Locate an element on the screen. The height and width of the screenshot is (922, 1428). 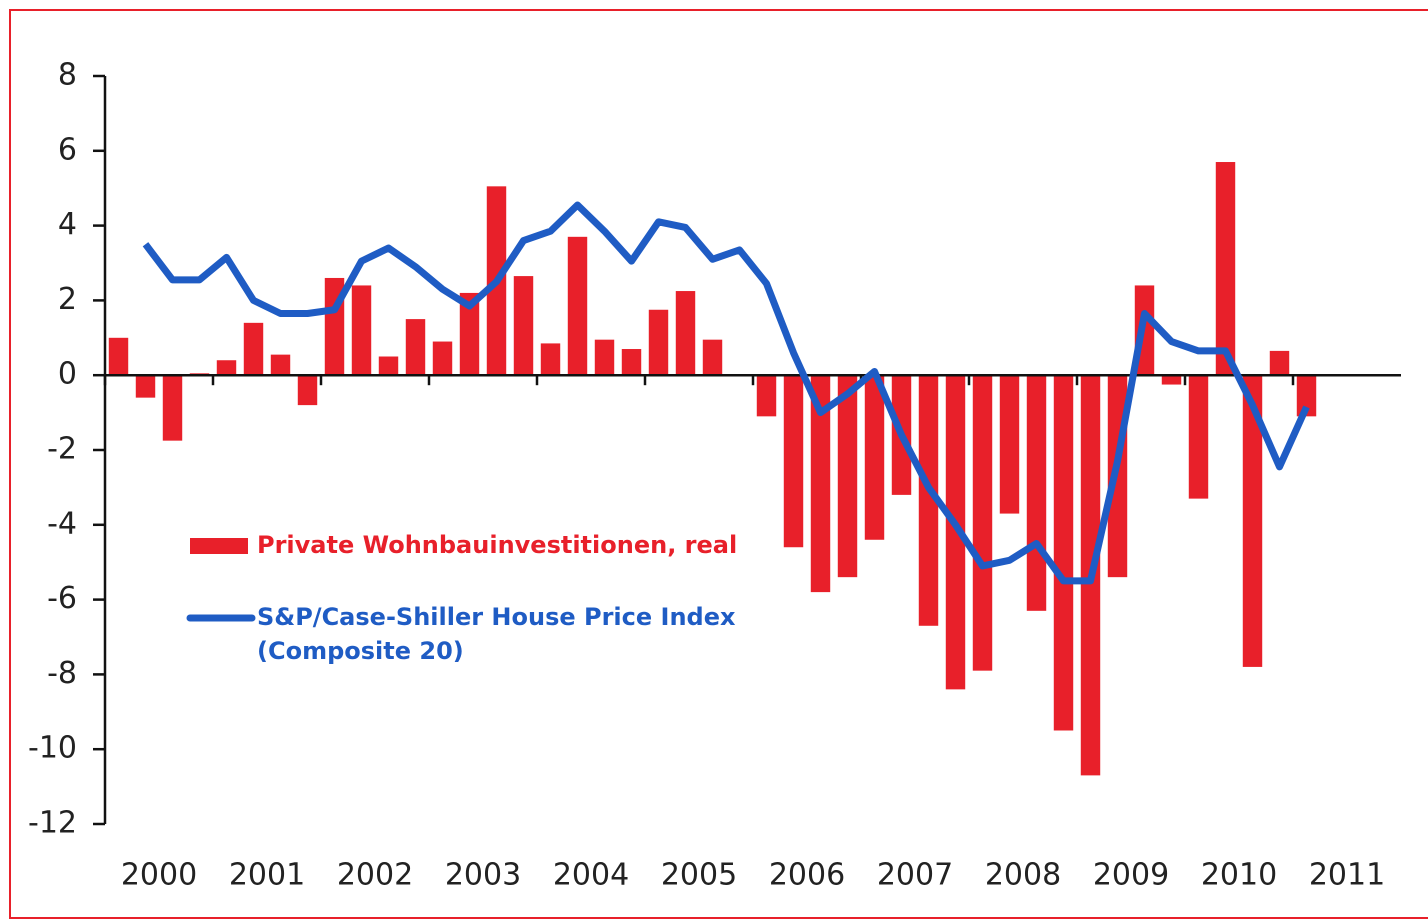
y-tick-label: 0 is located at coordinates (67, 374).